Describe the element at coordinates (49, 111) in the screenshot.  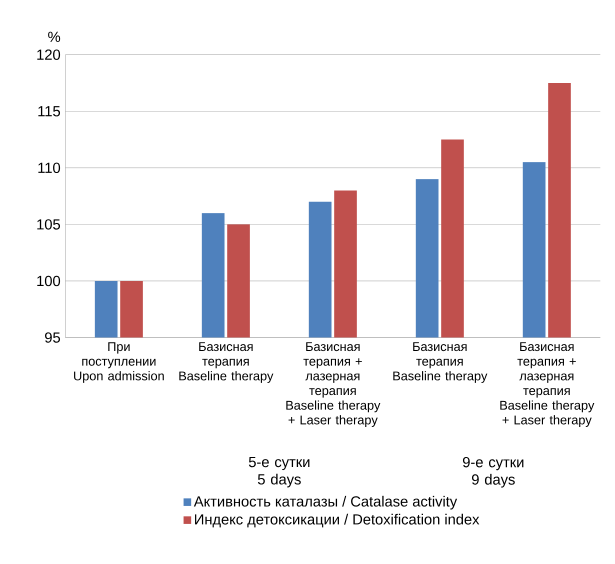
I see `y-tick-label: 115` at that location.